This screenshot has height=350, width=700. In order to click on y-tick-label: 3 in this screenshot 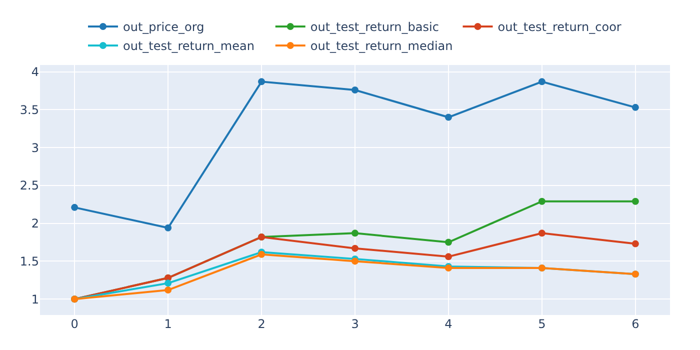, I will do `click(35, 147)`.